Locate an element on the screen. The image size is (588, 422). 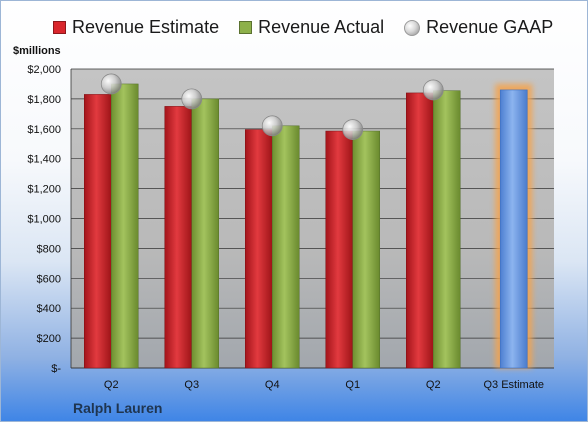
legend-label-actual: Revenue Actual is located at coordinates (321, 27).